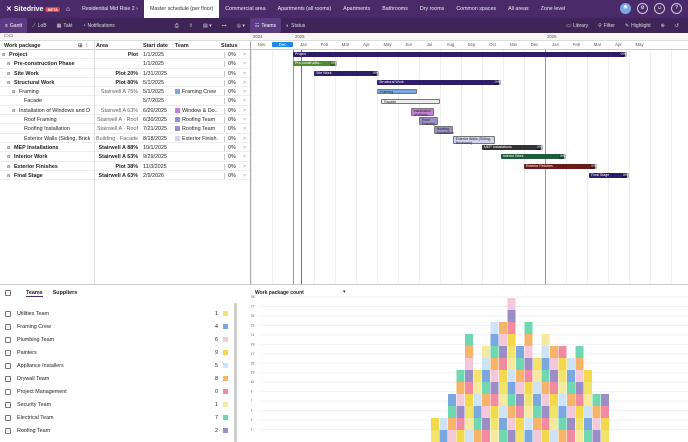 This screenshot has width=688, height=442. Describe the element at coordinates (315, 64) in the screenshot. I see `gantt-bar: Pre-constructio... 0%` at that location.